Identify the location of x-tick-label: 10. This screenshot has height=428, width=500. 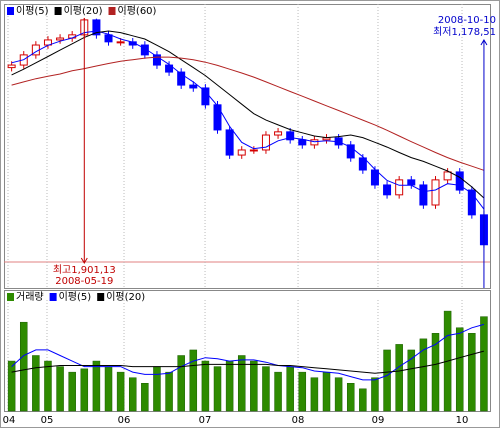
(462, 420).